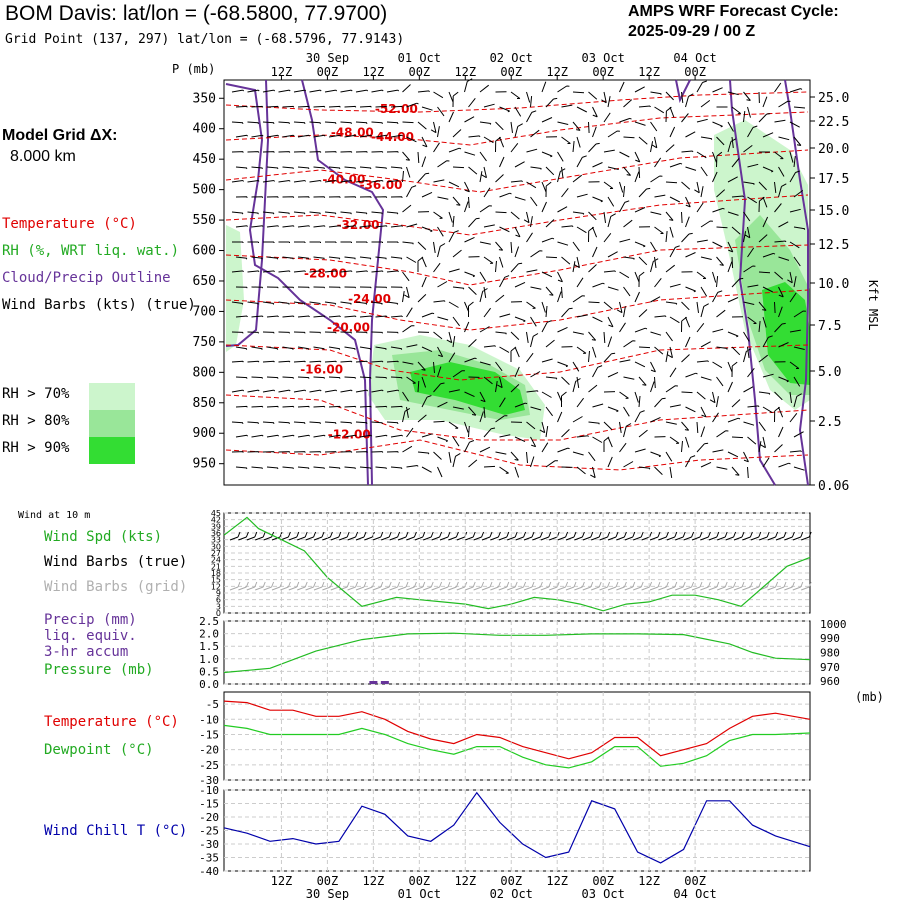  What do you see at coordinates (396, 109) in the screenshot?
I see `temperature-contour-label: -52.00` at bounding box center [396, 109].